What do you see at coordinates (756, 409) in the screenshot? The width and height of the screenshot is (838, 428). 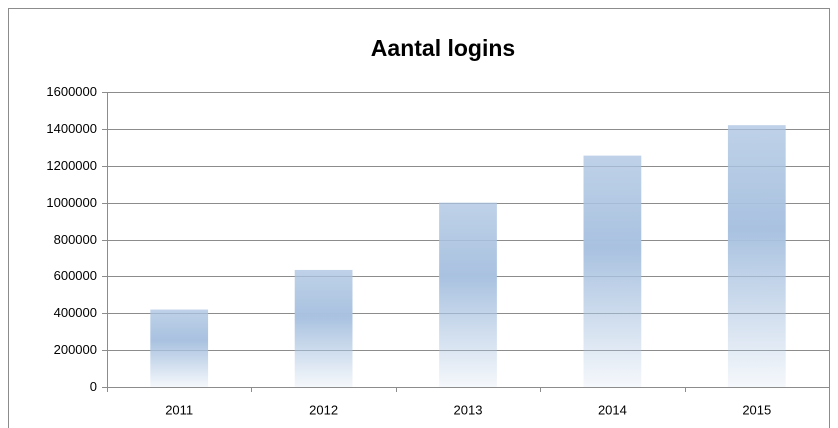 I see `x-tick-label: 2015` at bounding box center [756, 409].